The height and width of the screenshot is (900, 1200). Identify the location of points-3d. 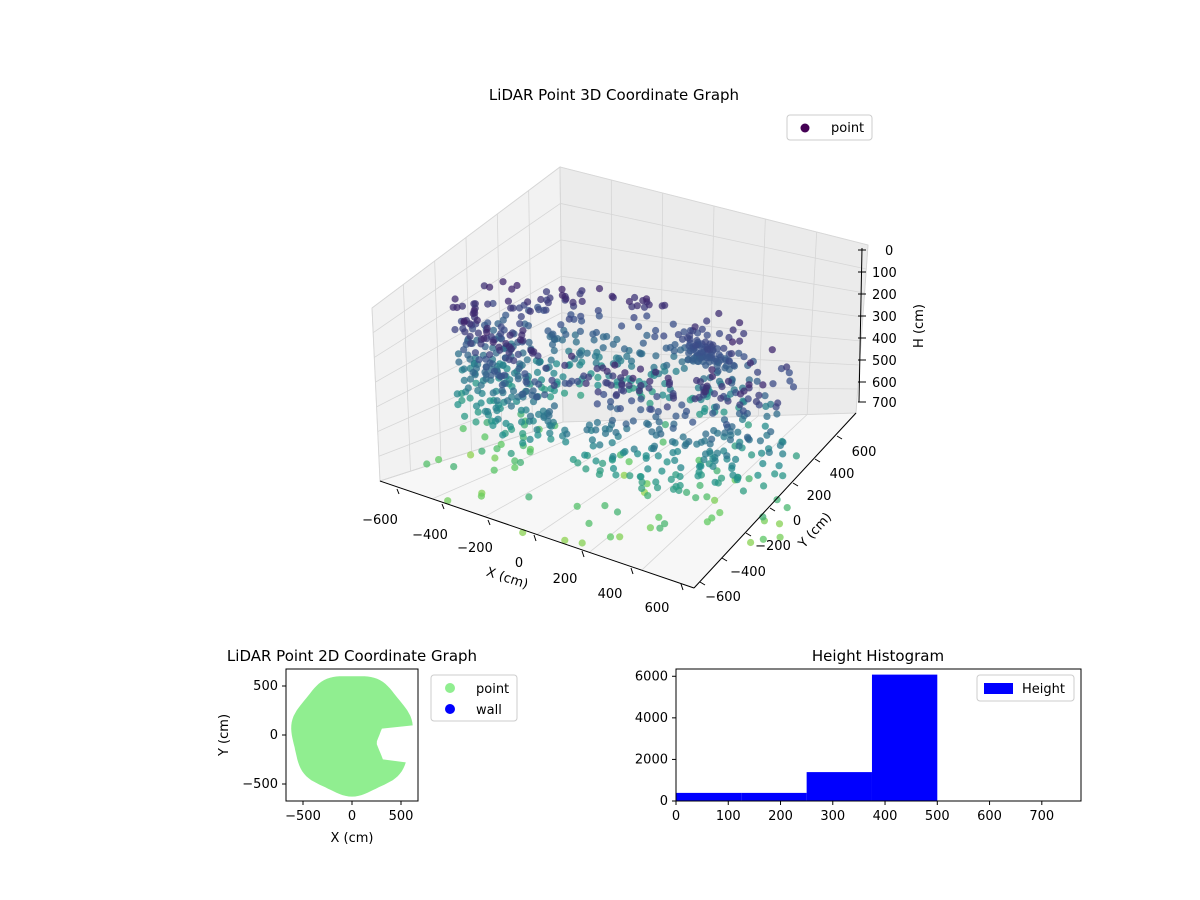
(612, 412).